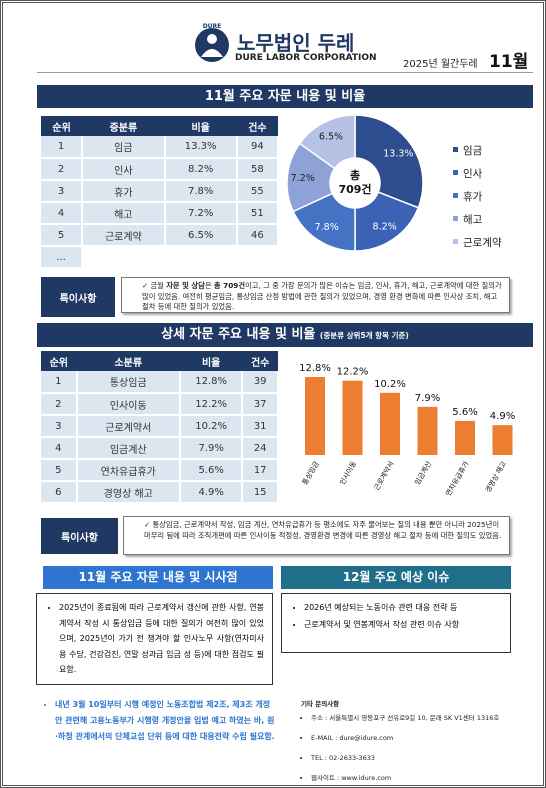 The image size is (546, 788). What do you see at coordinates (160, 169) in the screenshot?
I see `row: 2 인사 8.2% 58` at bounding box center [160, 169].